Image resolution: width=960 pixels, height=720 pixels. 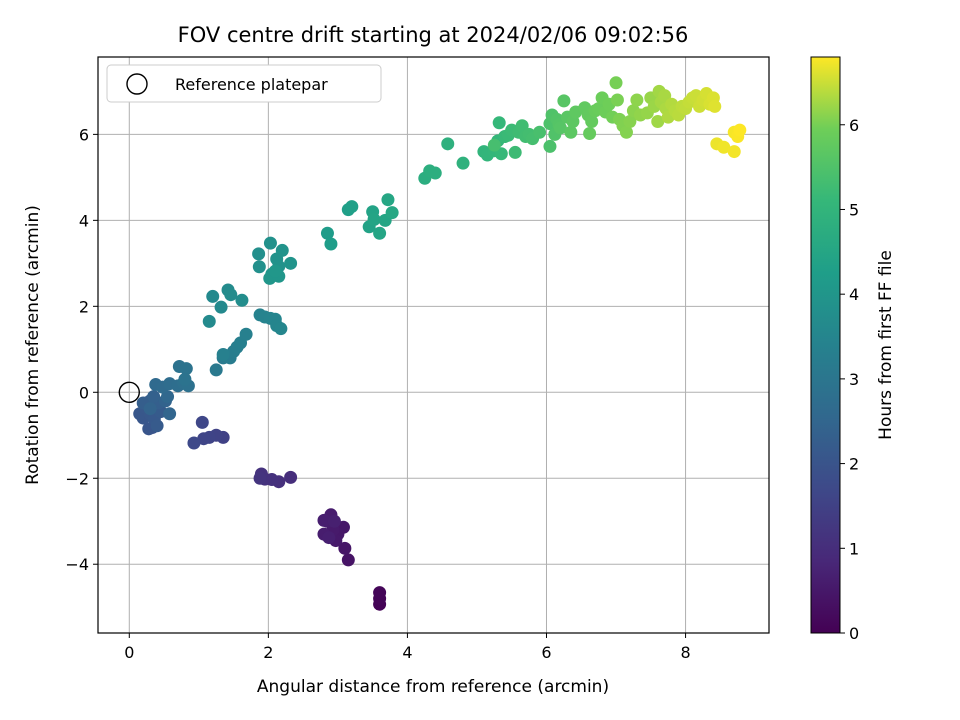 What do you see at coordinates (84, 392) in the screenshot?
I see `y-tick-label: 0` at bounding box center [84, 392].